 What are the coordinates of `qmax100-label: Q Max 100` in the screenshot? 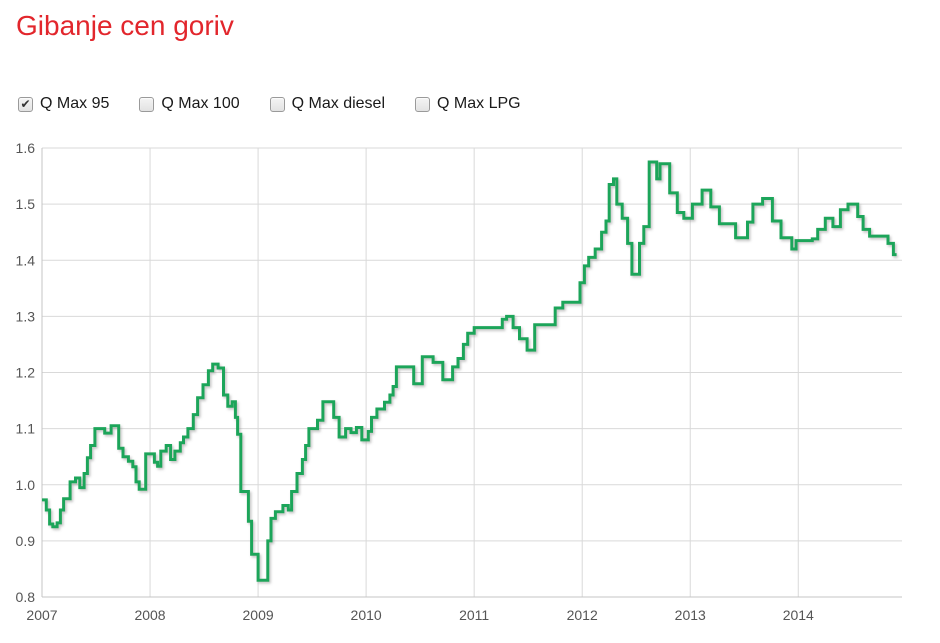 It's located at (200, 103).